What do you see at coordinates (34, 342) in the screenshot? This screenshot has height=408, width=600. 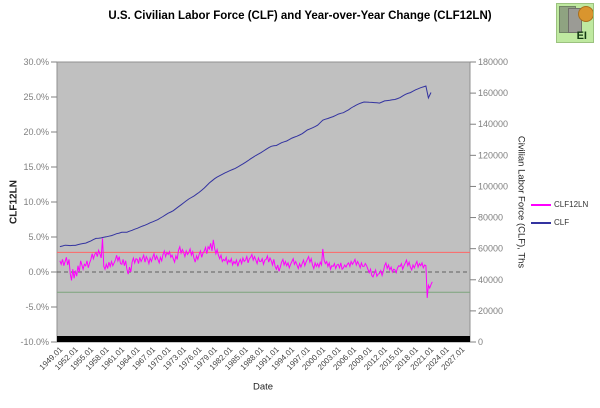 I see `y-left-tick-label: -10.0%` at bounding box center [34, 342].